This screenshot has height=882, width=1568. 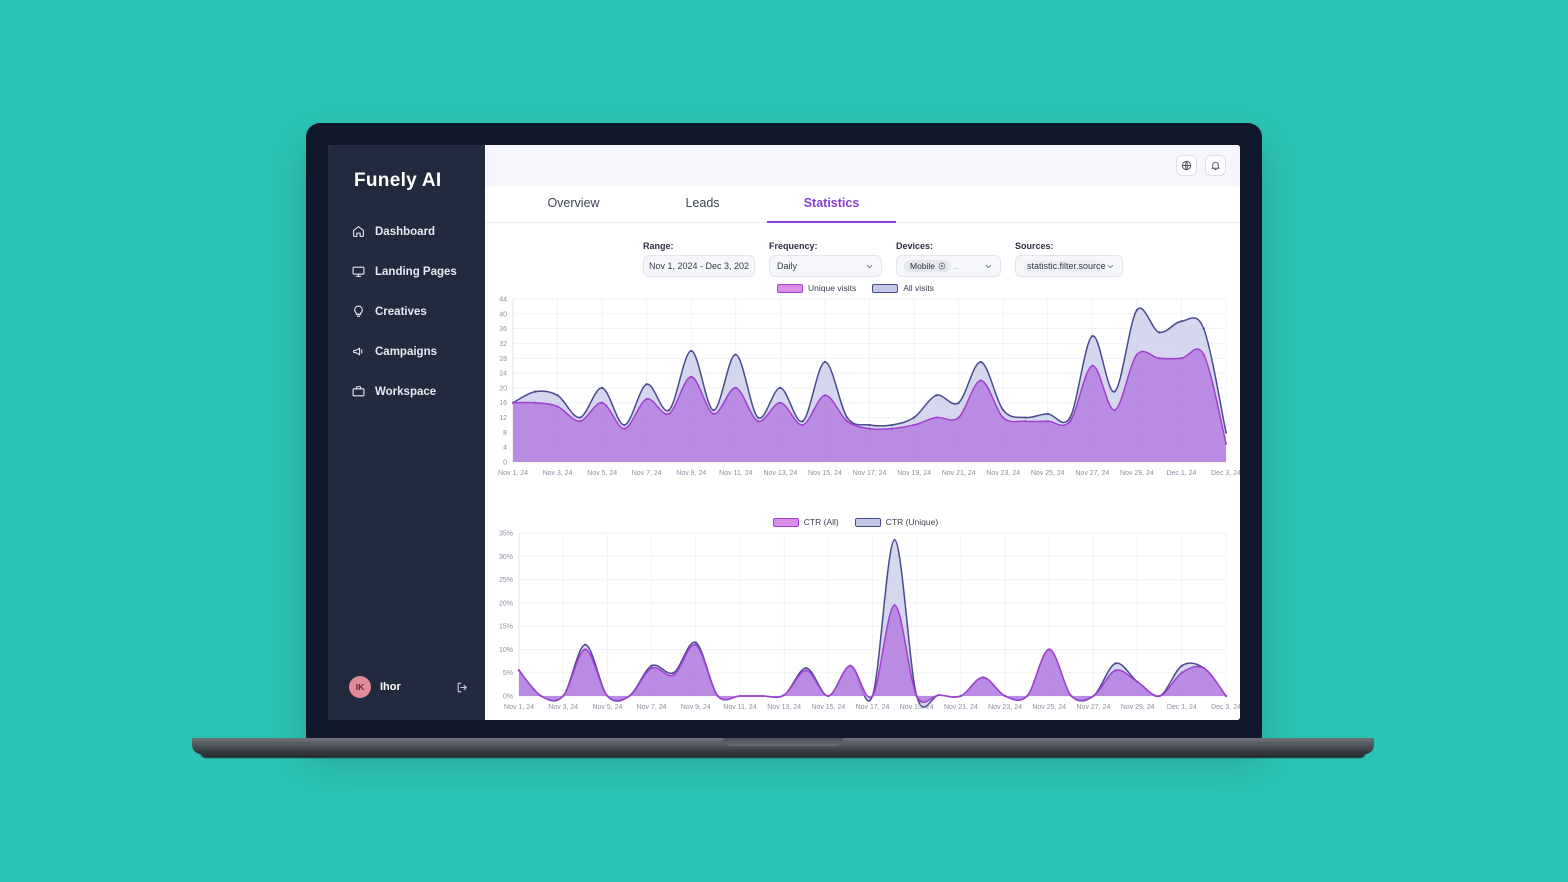 I want to click on legend-swatch-unique, so click(x=790, y=288).